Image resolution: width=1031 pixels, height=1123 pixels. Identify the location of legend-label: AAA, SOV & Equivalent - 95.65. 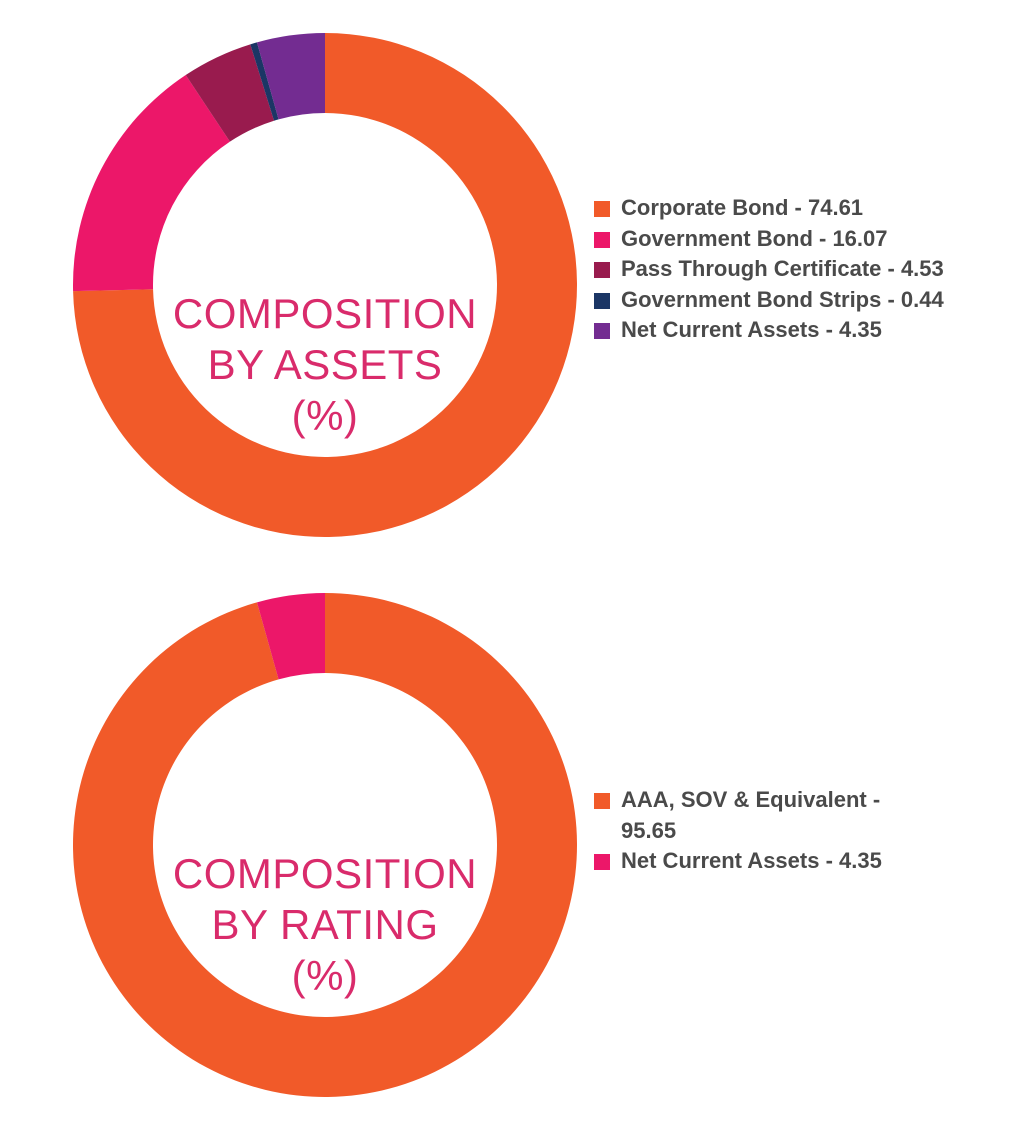
(751, 815).